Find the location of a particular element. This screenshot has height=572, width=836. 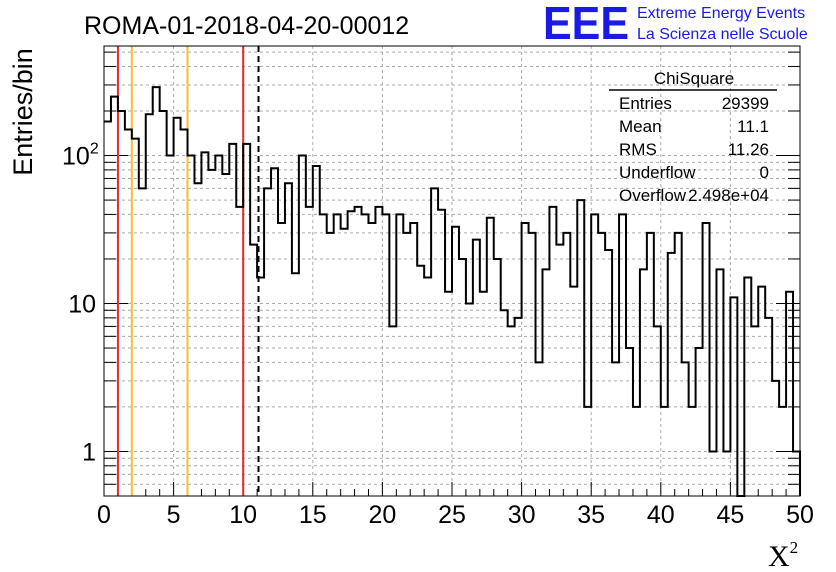

x-axis-label-superscript: 2 is located at coordinates (794, 547).